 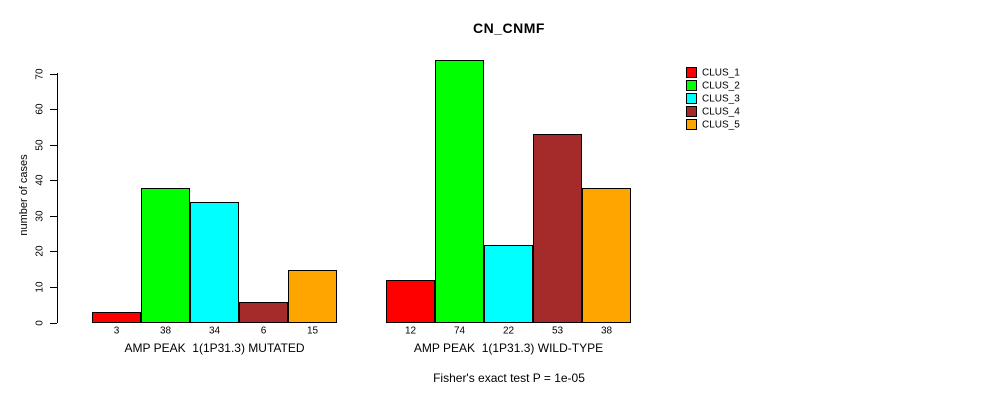 What do you see at coordinates (214, 348) in the screenshot?
I see `group-label-1: AMP PEAK 1(1P31.3) MUTATED` at bounding box center [214, 348].